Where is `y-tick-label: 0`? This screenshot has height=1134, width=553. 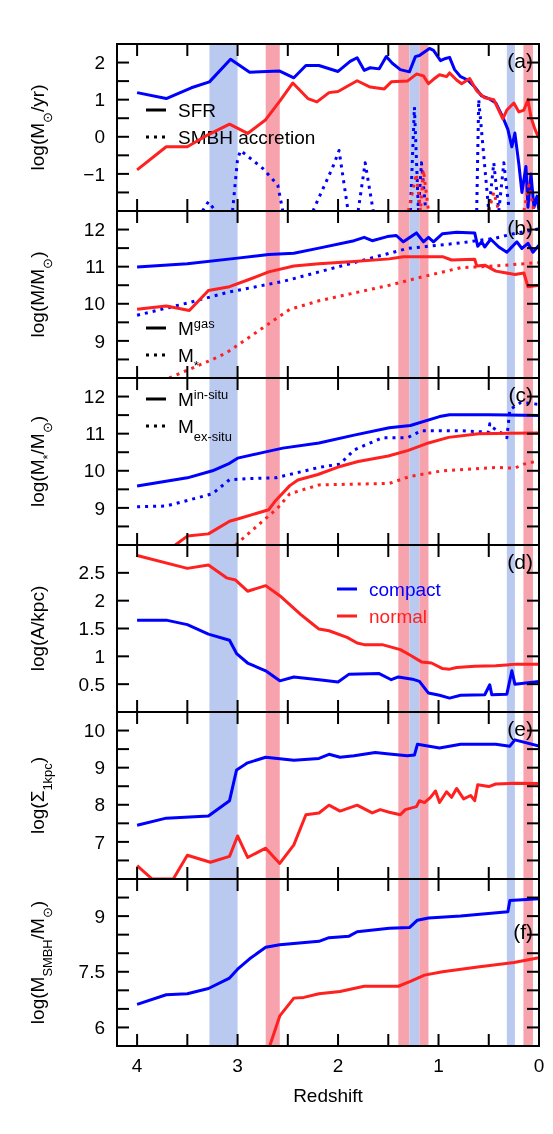 y-tick-label: 0 is located at coordinates (99, 137).